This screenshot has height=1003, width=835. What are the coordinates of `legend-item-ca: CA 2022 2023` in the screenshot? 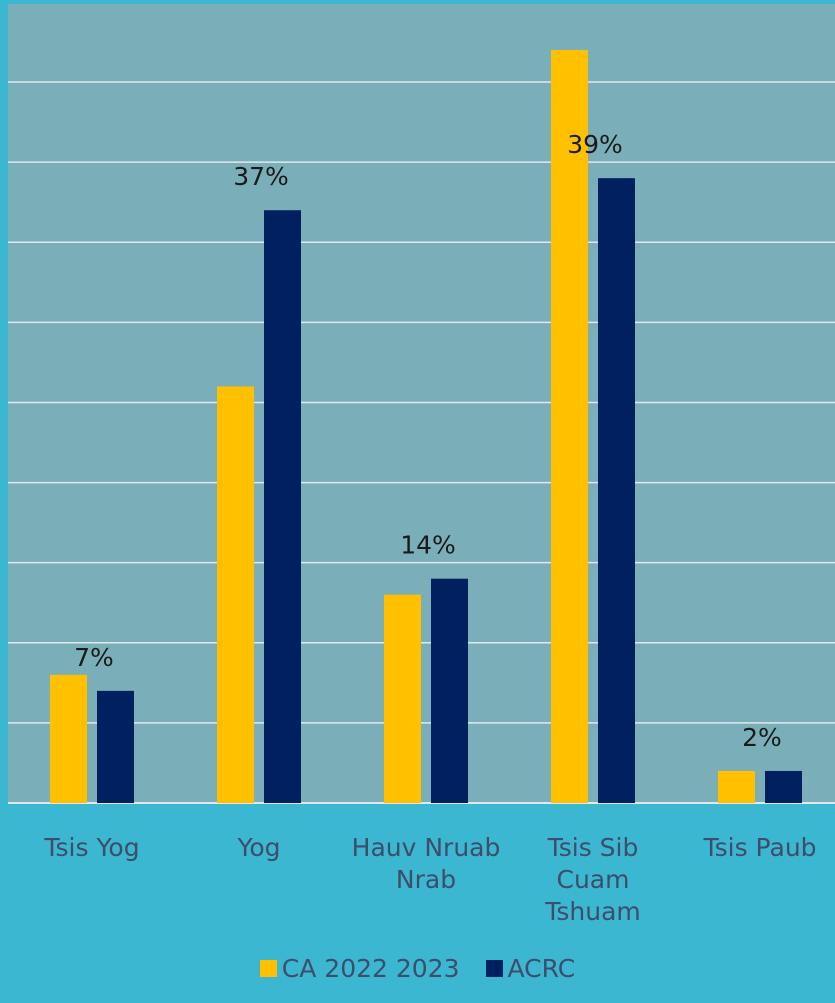 It's located at (359, 968).